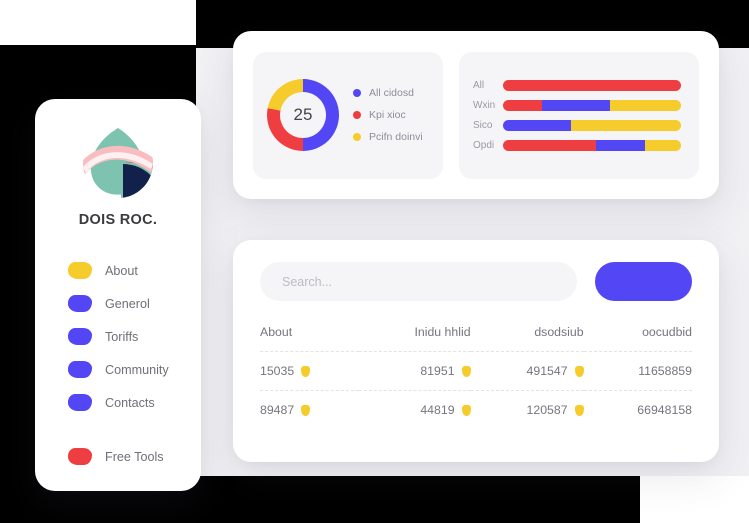 The image size is (749, 523). I want to click on brand-name: DOIS ROC., so click(118, 220).